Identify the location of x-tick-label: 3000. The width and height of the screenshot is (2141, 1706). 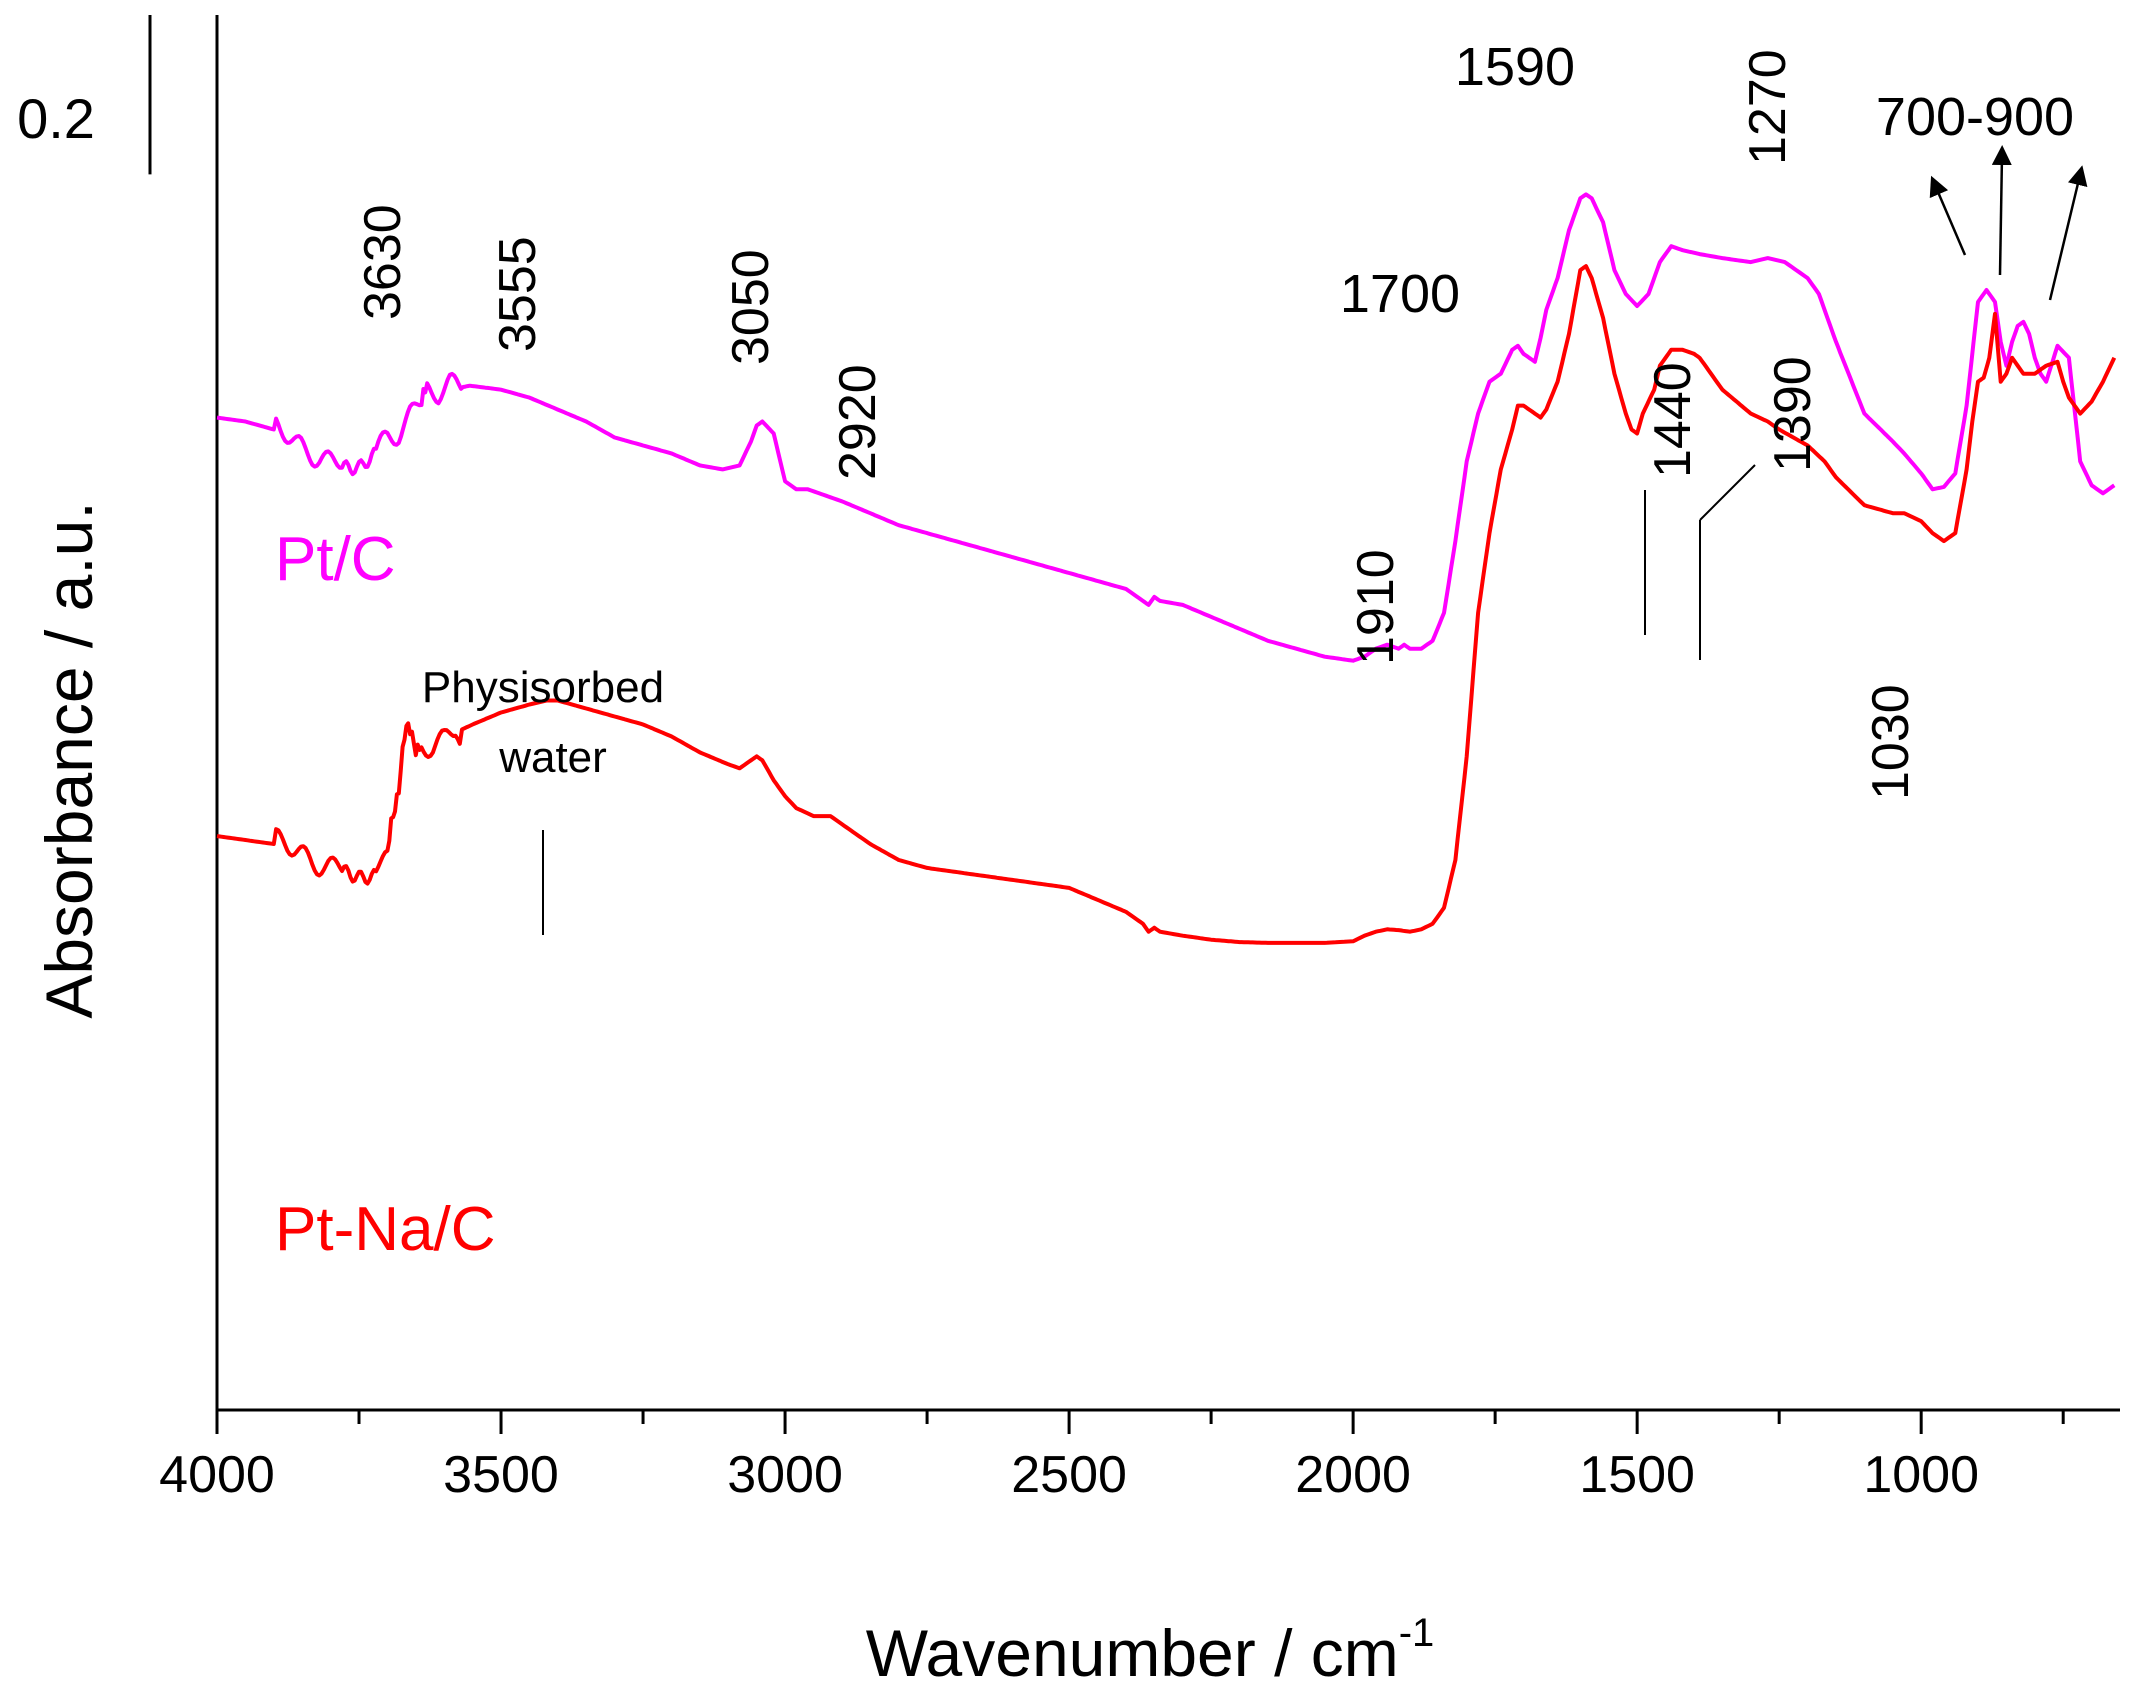
(785, 1475).